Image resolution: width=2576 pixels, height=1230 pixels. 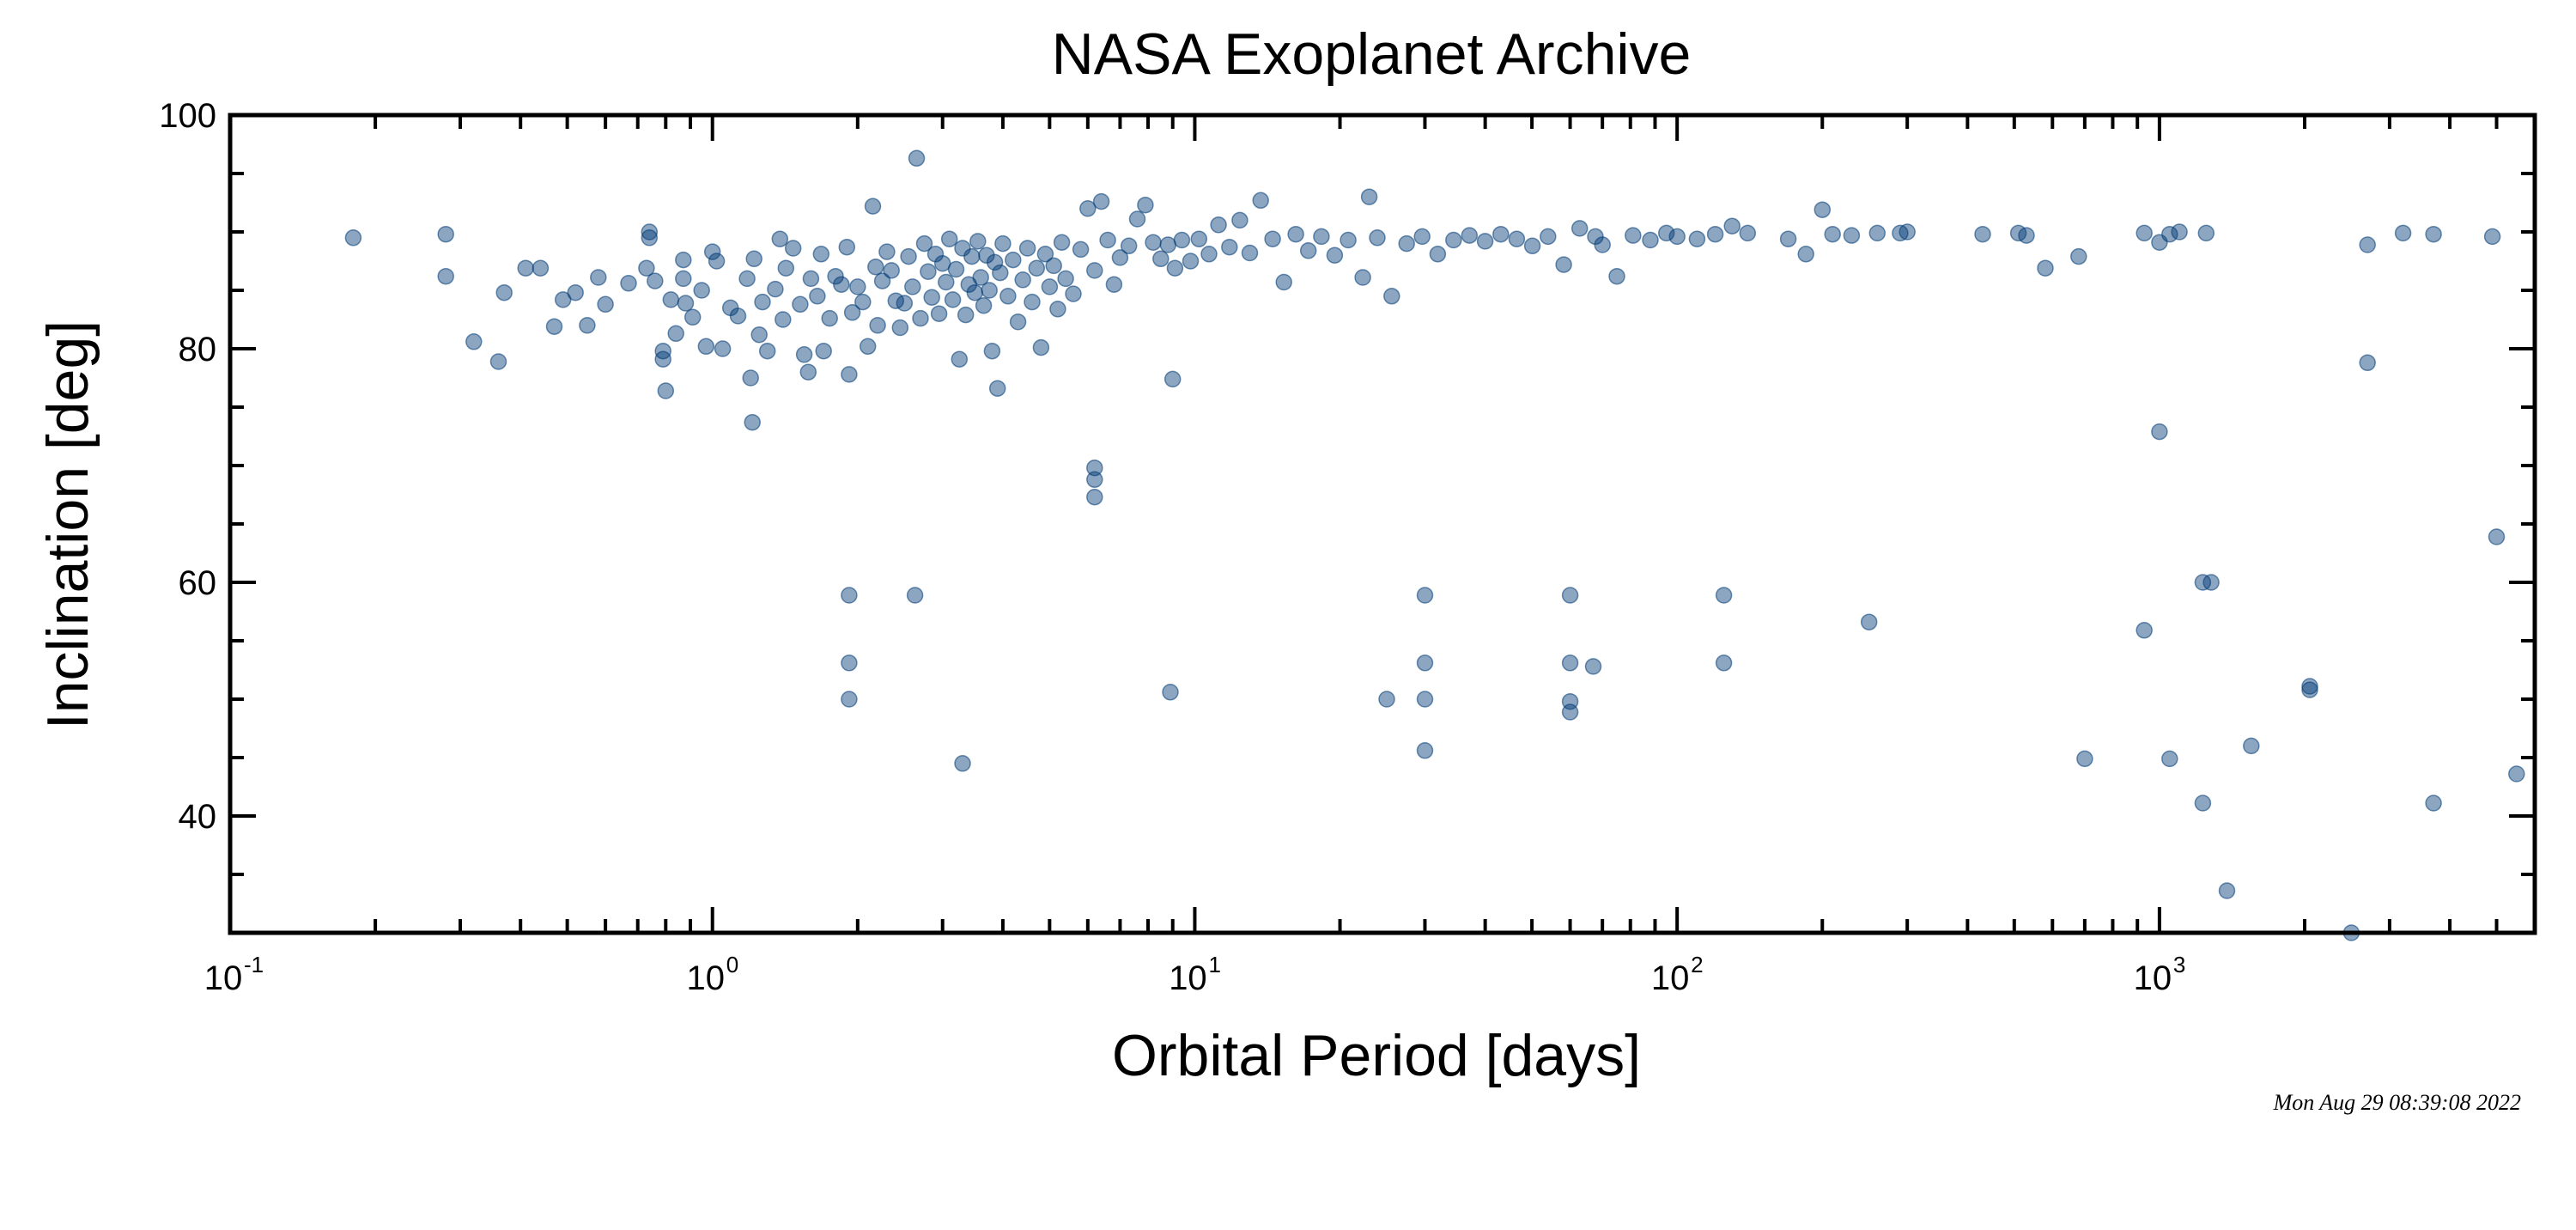 I want to click on x-tick-exponent: 3, so click(x=2179, y=964).